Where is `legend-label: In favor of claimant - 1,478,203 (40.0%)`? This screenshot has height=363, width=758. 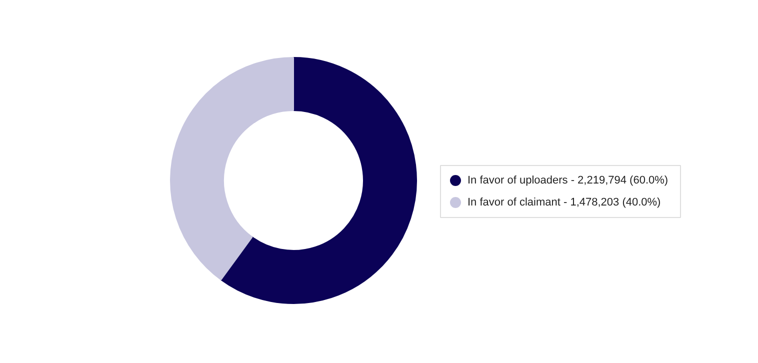 legend-label: In favor of claimant - 1,478,203 (40.0%) is located at coordinates (564, 202).